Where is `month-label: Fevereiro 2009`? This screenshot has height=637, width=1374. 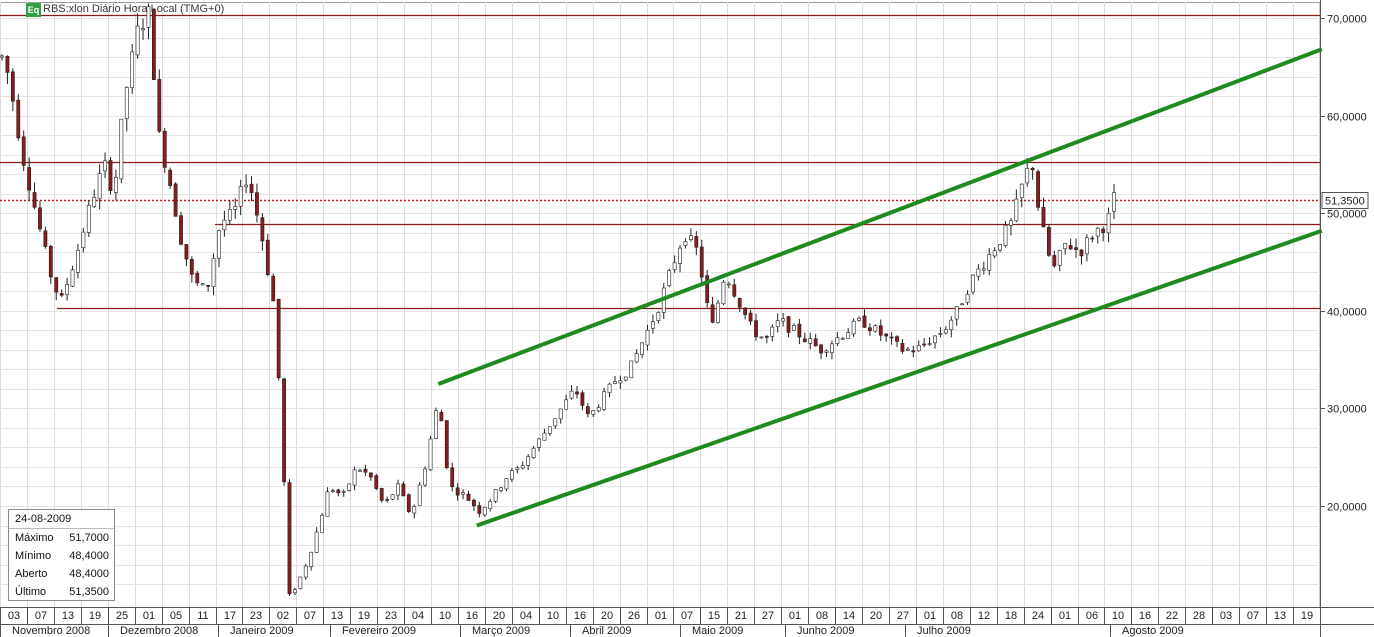
month-label: Fevereiro 2009 is located at coordinates (379, 631).